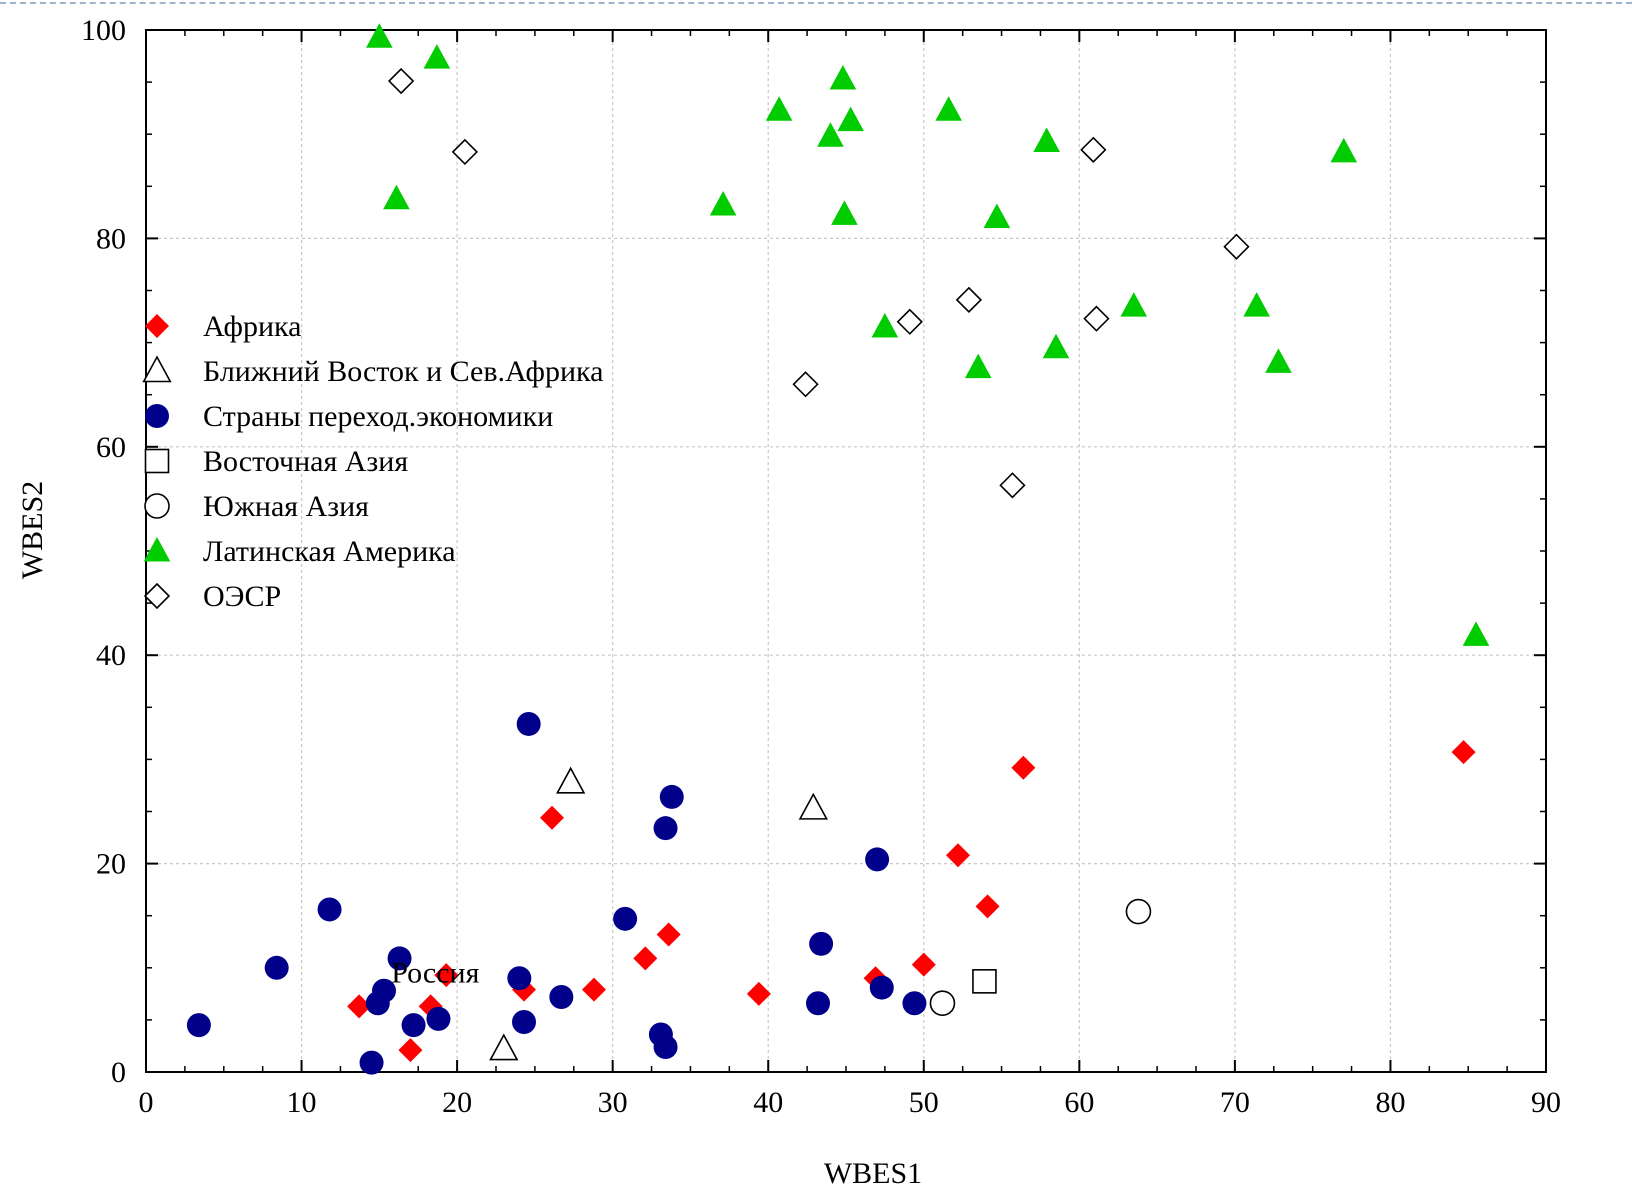 Image resolution: width=1632 pixels, height=1196 pixels. What do you see at coordinates (111, 447) in the screenshot?
I see `y-tick-label: 60` at bounding box center [111, 447].